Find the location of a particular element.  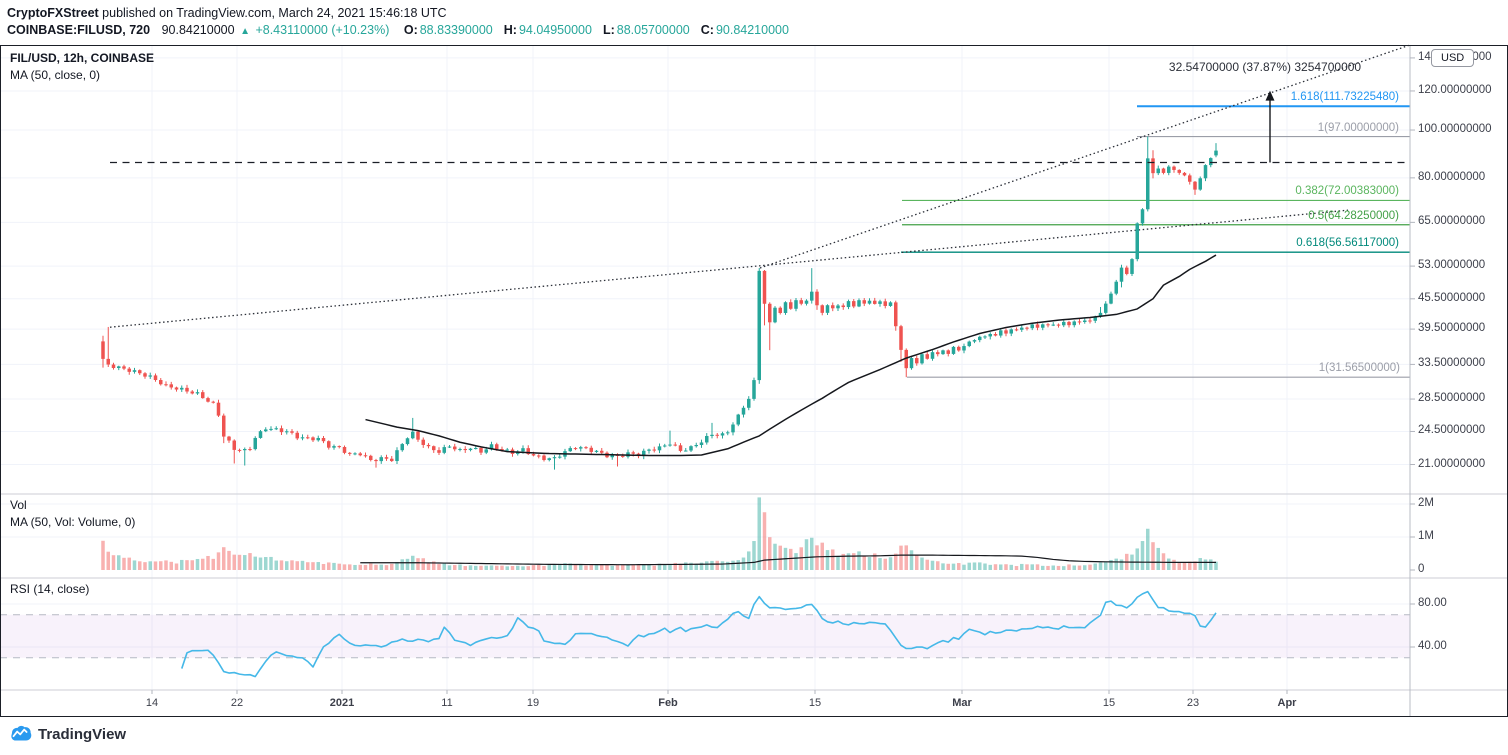

volume-pane-legend-ma: MA (50, Vol: Volume, 0) is located at coordinates (73, 522).